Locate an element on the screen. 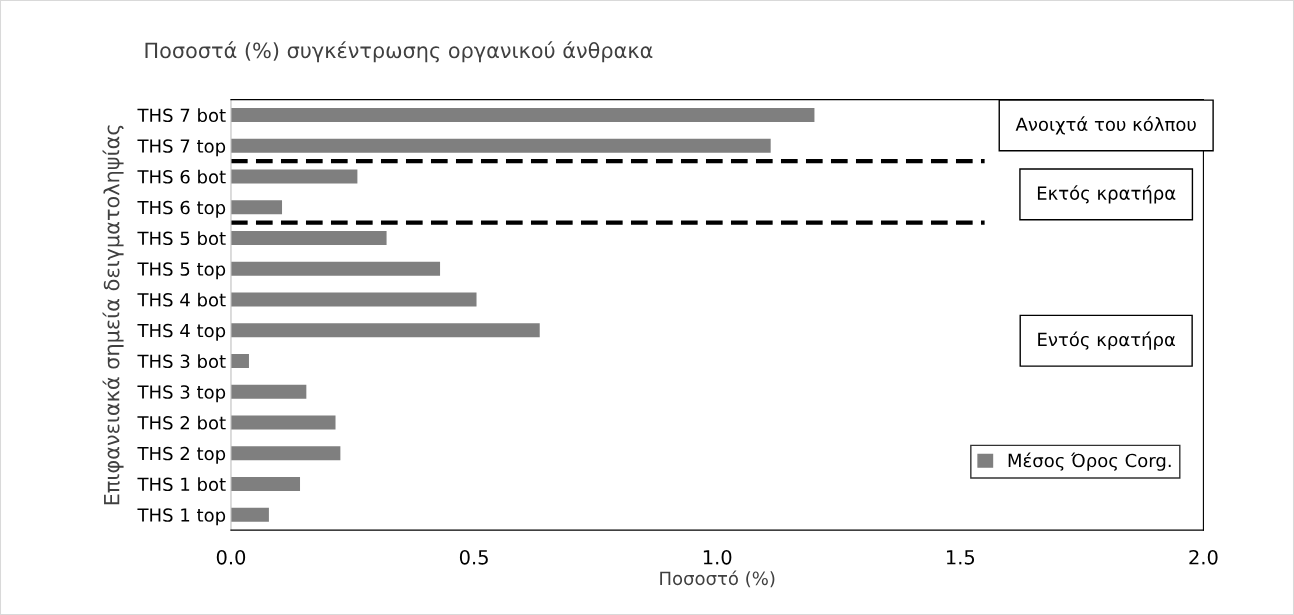 The height and width of the screenshot is (615, 1294). x-axis-title: Ποσοστό (%) is located at coordinates (717, 579).